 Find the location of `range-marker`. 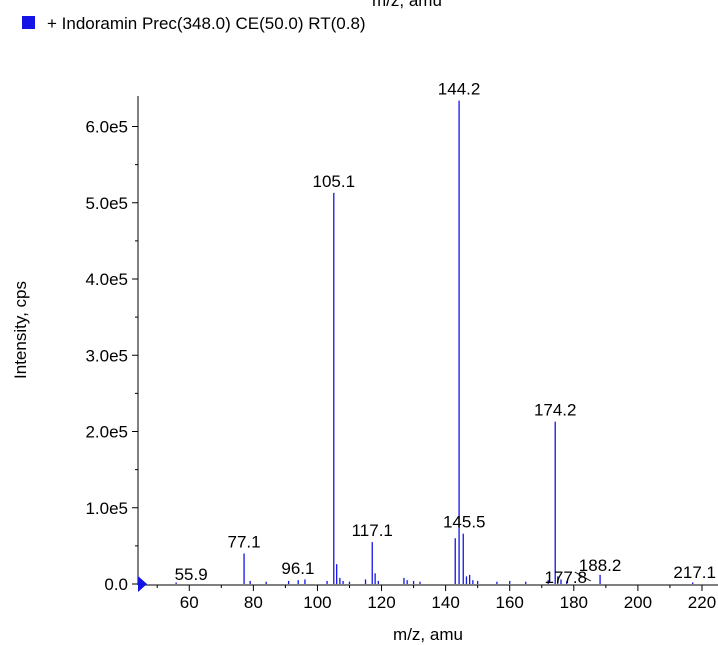

range-marker is located at coordinates (142, 584).